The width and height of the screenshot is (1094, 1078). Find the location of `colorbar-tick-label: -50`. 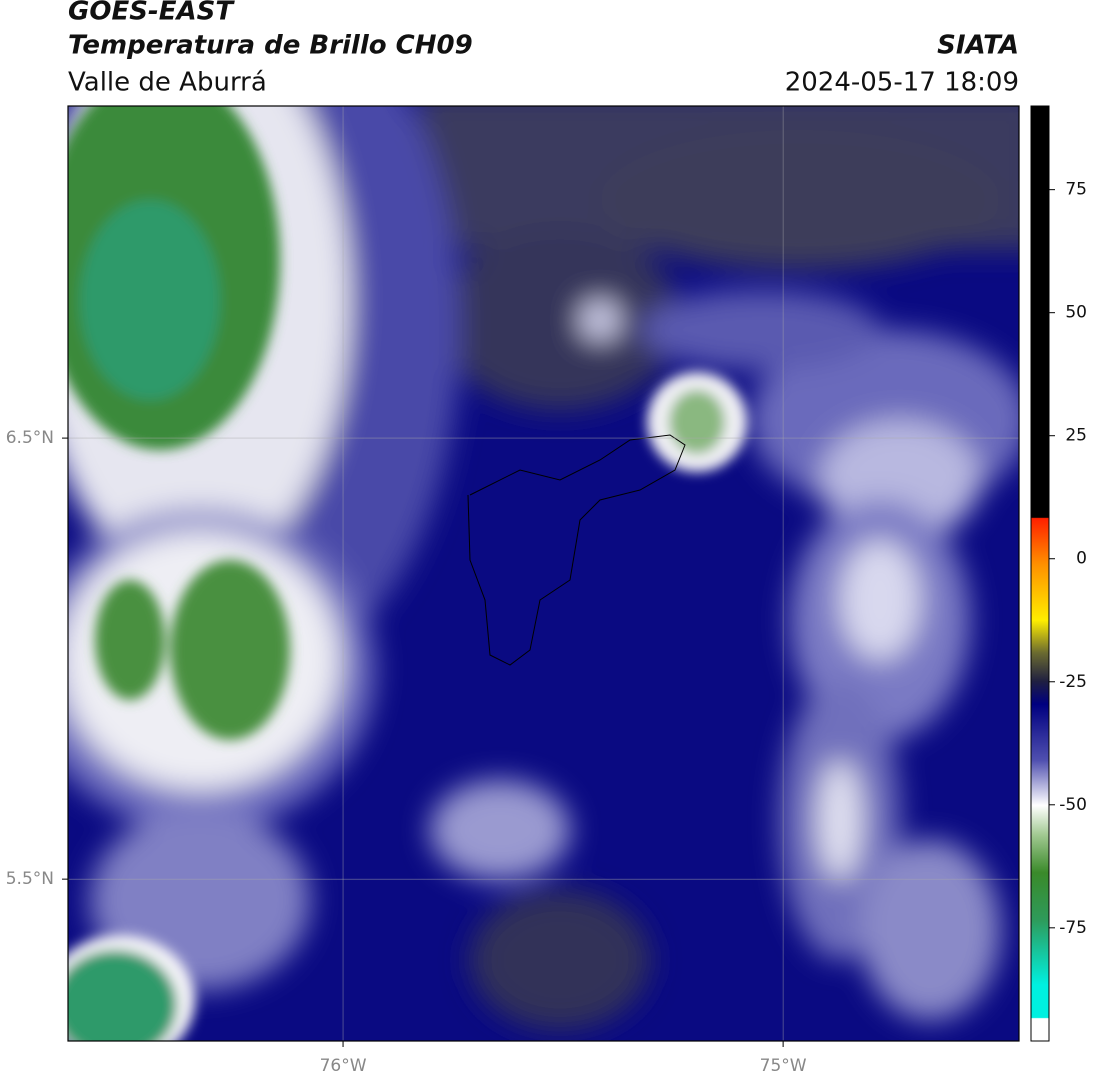

colorbar-tick-label: -50 is located at coordinates (1073, 805).